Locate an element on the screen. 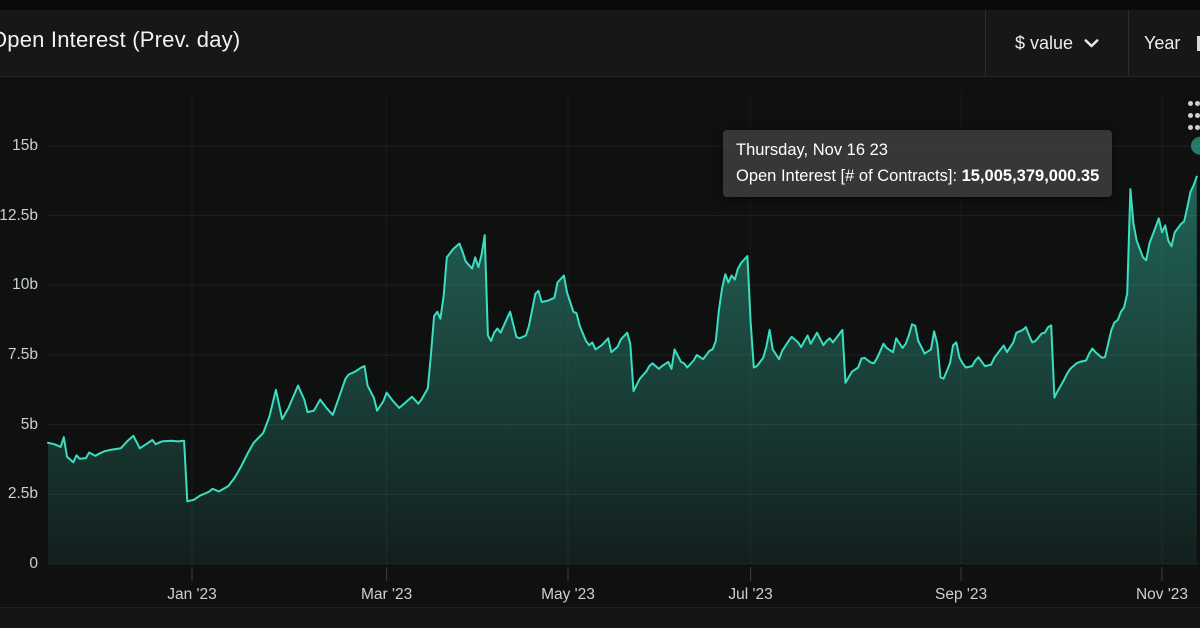 This screenshot has width=1200, height=628. unit-selector-dropdown: $ value is located at coordinates (1056, 43).